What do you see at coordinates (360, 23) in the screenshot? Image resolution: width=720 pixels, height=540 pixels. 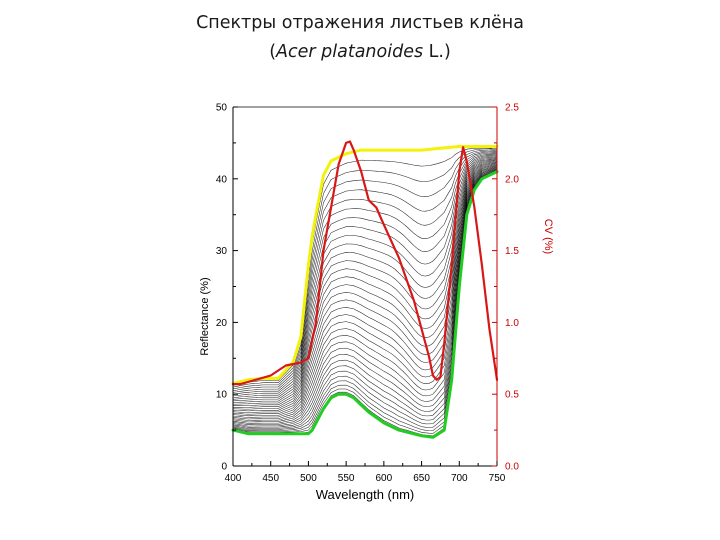 I see `slide-title-line1: Спектры отражения листьев клёна` at bounding box center [360, 23].